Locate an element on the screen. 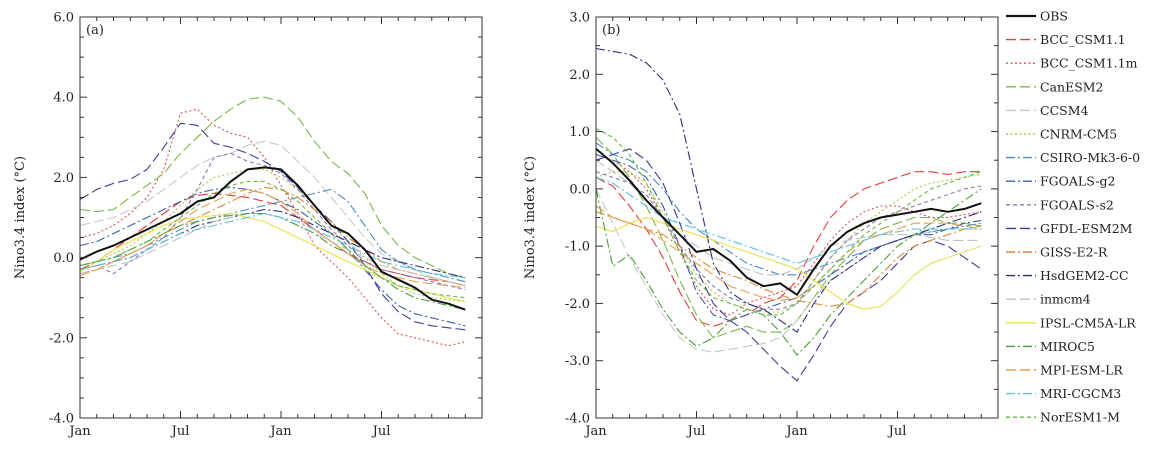  legend-label-mri-cgcm3: MRI-CGCM3 is located at coordinates (1080, 393).